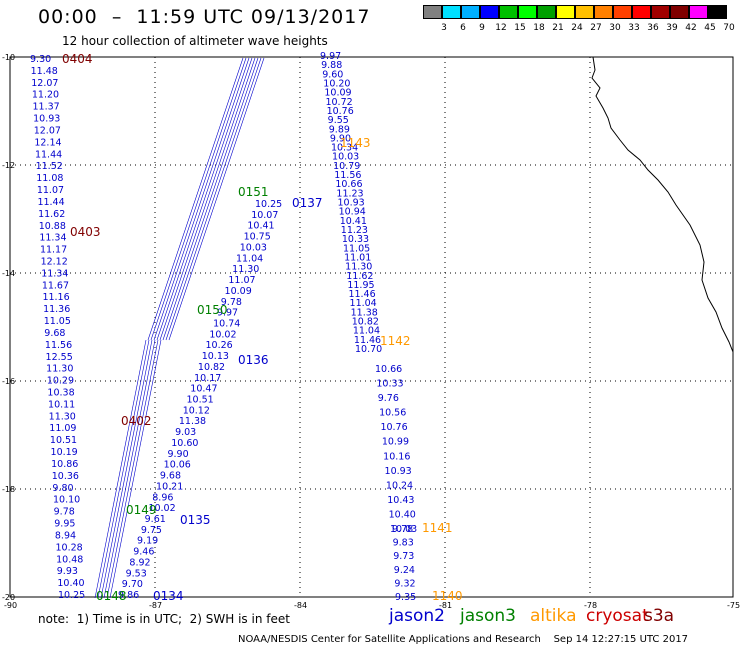 The height and width of the screenshot is (650, 740). Describe the element at coordinates (55, 297) in the screenshot. I see `wave-height-label: 11.16` at that location.